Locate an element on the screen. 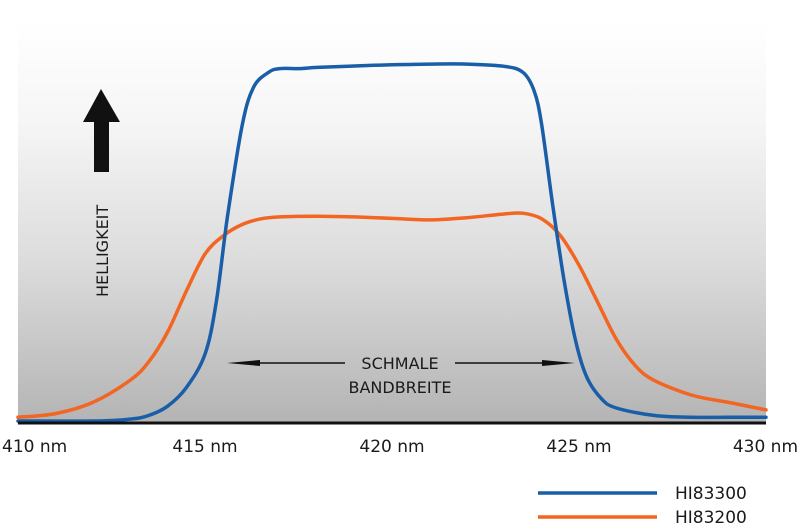  annotation-line2: BANDBREITE is located at coordinates (399, 387).